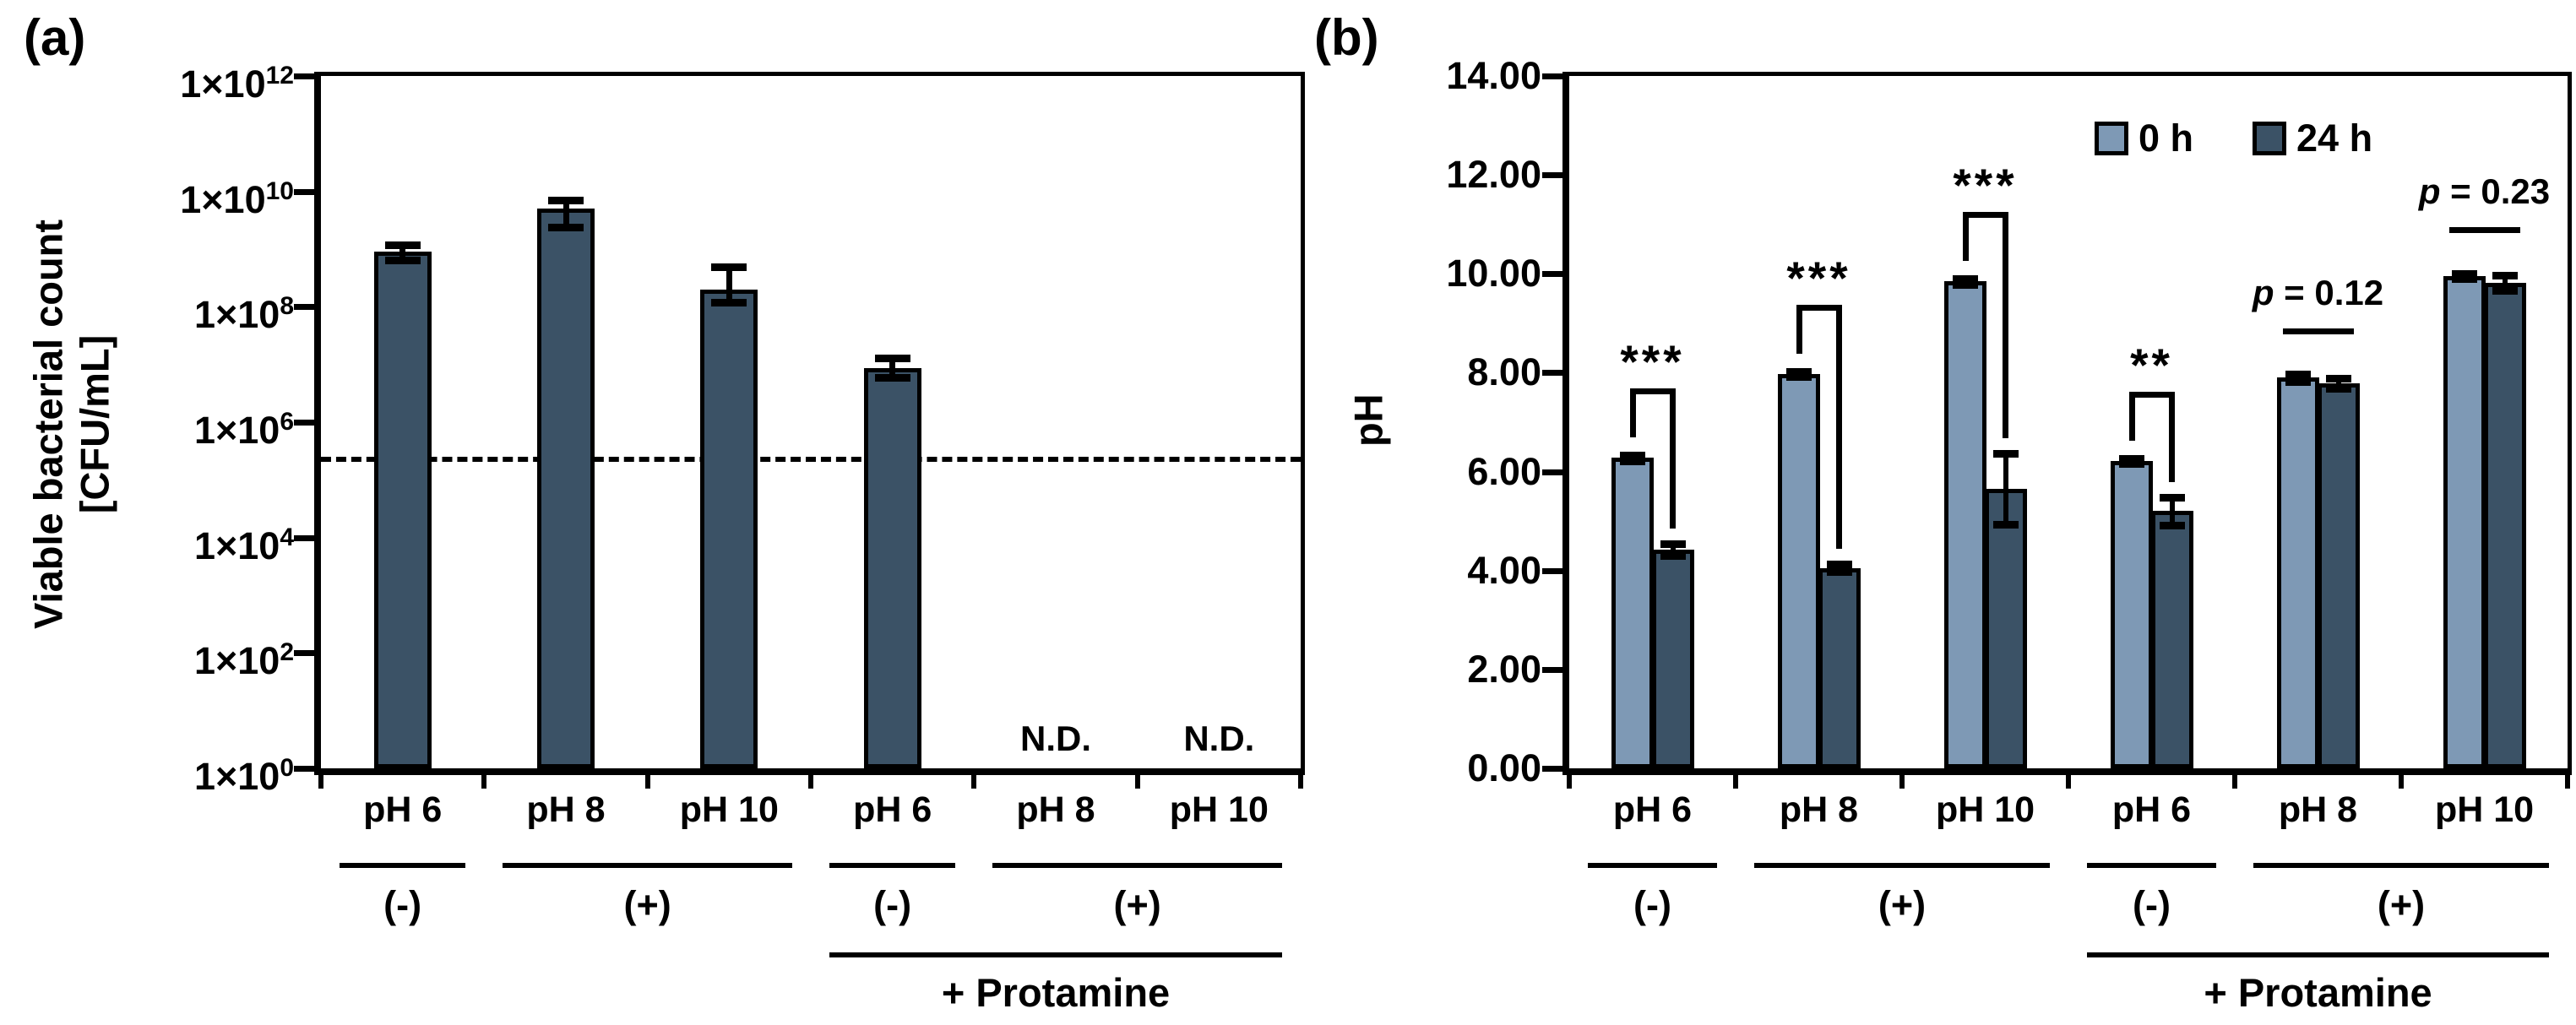  Describe the element at coordinates (237, 198) in the screenshot. I see `y-tick-label: 1×10¹⁰` at that location.